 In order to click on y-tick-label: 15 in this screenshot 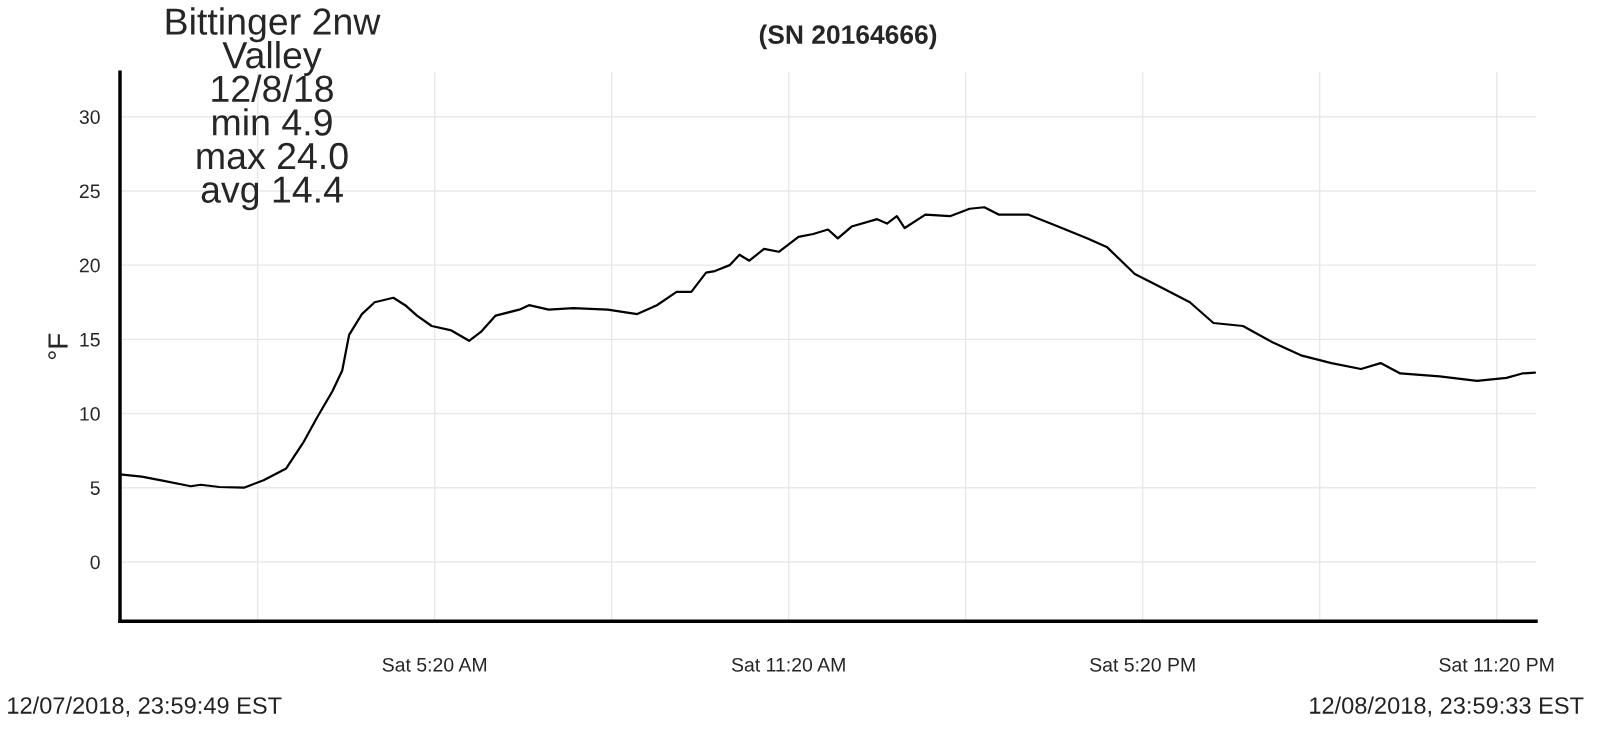, I will do `click(90, 340)`.